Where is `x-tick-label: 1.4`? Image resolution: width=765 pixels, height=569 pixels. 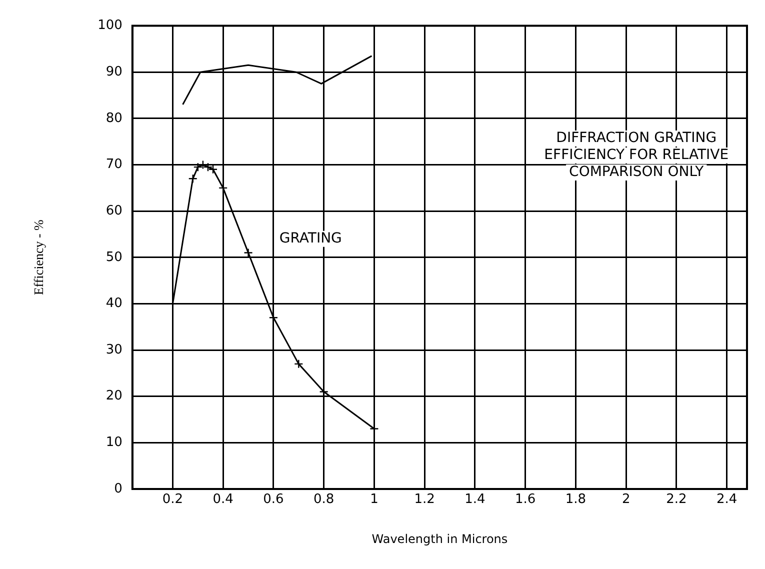
x-tick-label: 1.4 is located at coordinates (475, 500).